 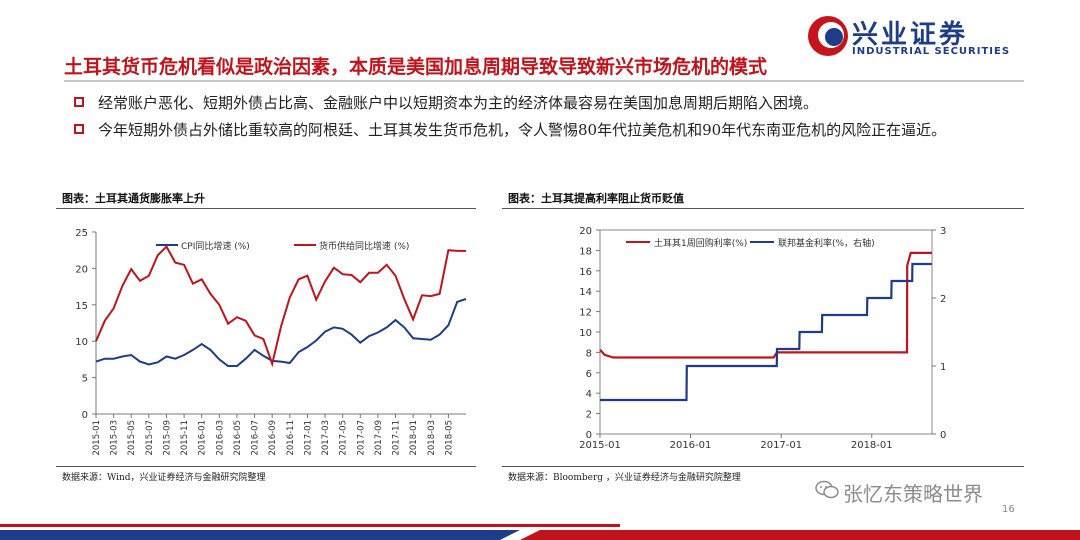 What do you see at coordinates (589, 374) in the screenshot?
I see `y-left-tick-label: 6` at bounding box center [589, 374].